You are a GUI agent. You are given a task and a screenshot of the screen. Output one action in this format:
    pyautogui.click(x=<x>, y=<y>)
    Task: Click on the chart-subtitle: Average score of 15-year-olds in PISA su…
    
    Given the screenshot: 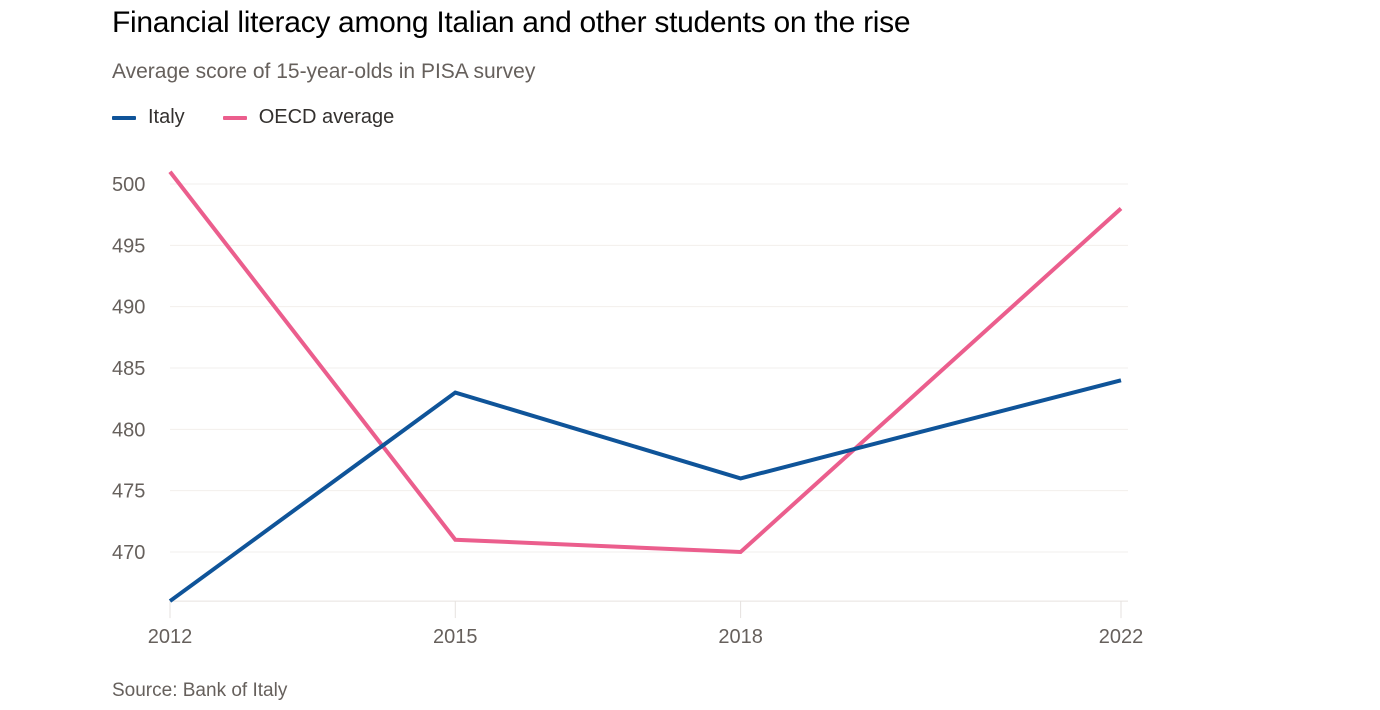 What is the action you would take?
    pyautogui.click(x=324, y=71)
    